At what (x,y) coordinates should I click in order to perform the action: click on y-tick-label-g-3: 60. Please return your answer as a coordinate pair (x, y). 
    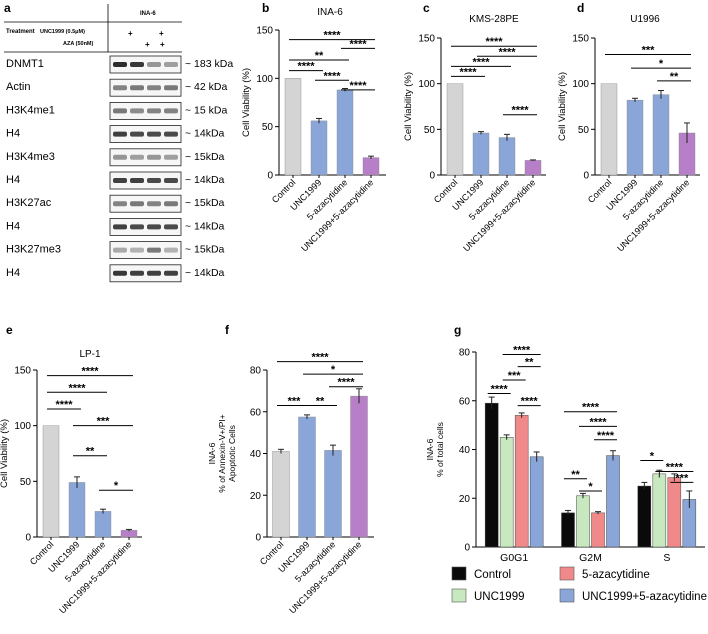
    Looking at the image, I should click on (465, 401).